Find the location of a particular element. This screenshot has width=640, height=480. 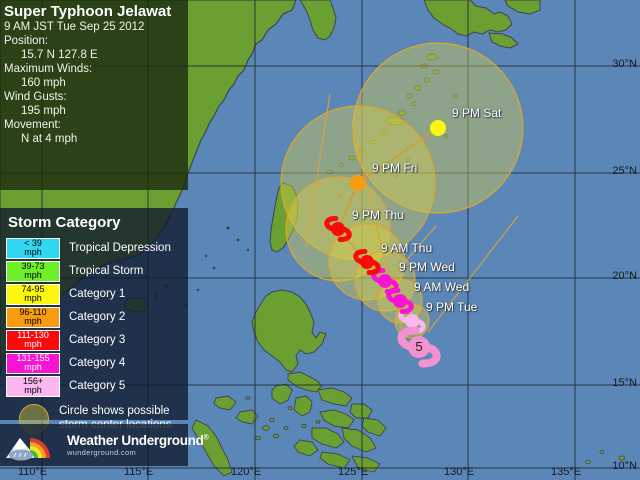

storm-category-number: 5 is located at coordinates (418, 346).